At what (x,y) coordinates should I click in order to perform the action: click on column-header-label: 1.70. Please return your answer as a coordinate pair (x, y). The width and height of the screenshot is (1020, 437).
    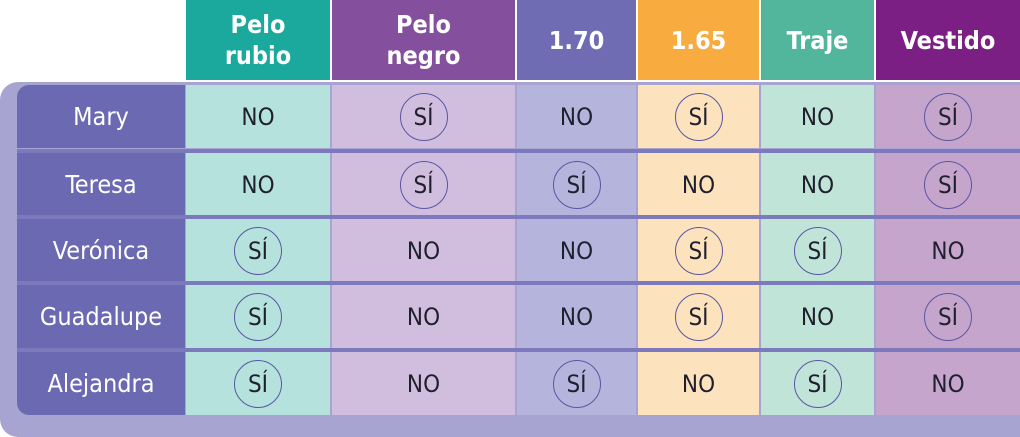
    Looking at the image, I should click on (576, 40).